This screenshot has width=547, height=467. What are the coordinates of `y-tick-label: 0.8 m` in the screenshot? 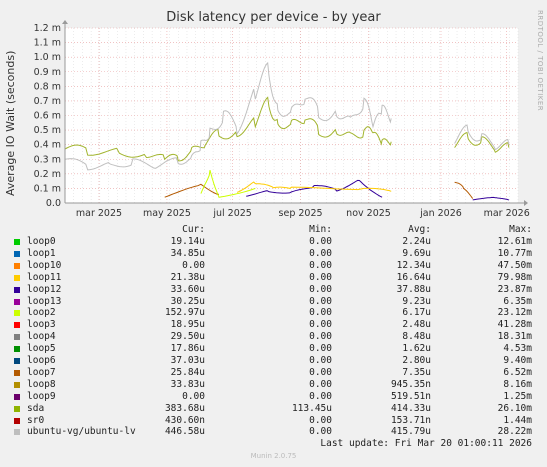 It's located at (47, 86).